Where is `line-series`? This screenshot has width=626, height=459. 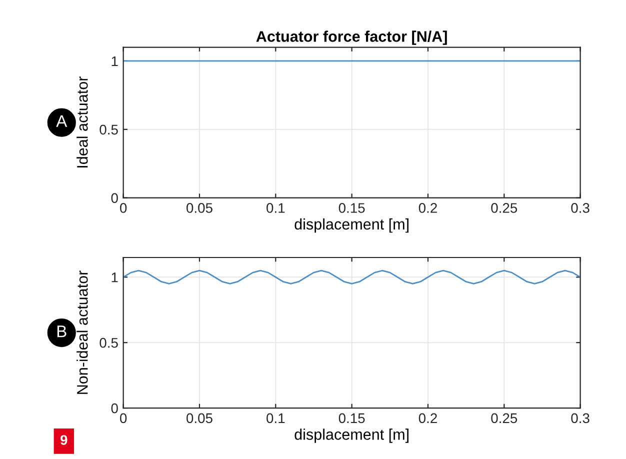
line-series is located at coordinates (351, 277).